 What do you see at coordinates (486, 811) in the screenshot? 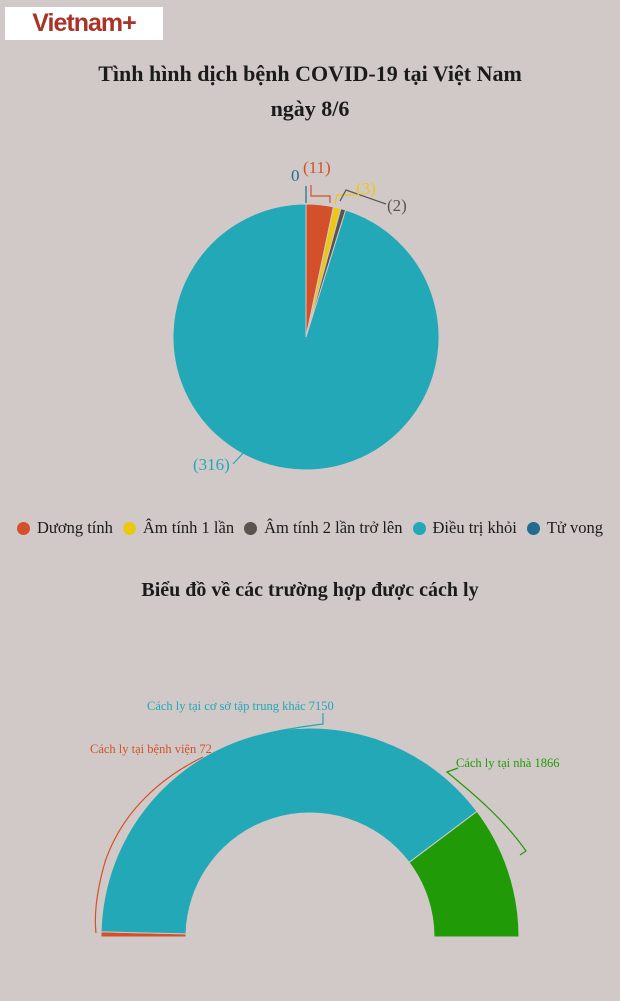
I see `leader-home` at bounding box center [486, 811].